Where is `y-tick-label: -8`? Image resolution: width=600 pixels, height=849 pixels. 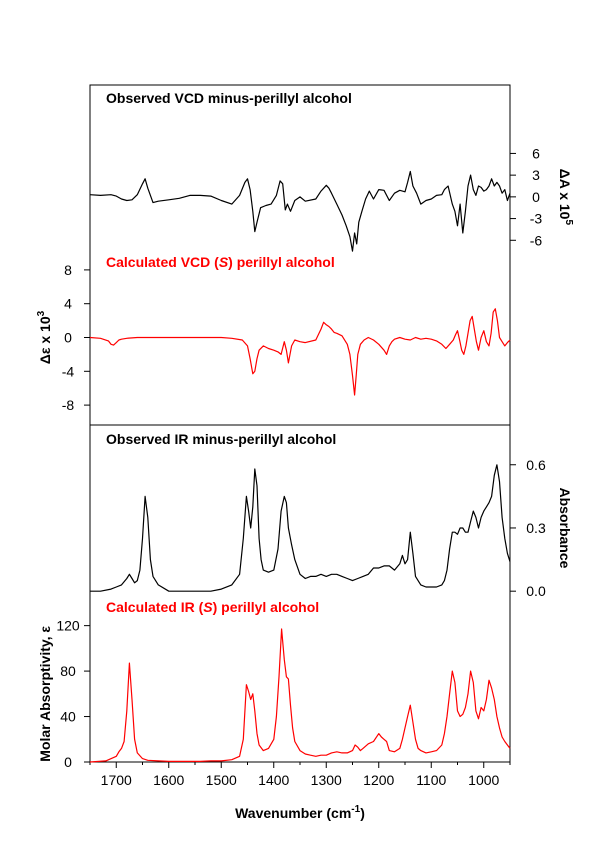 y-tick-label: -8 is located at coordinates (68, 405).